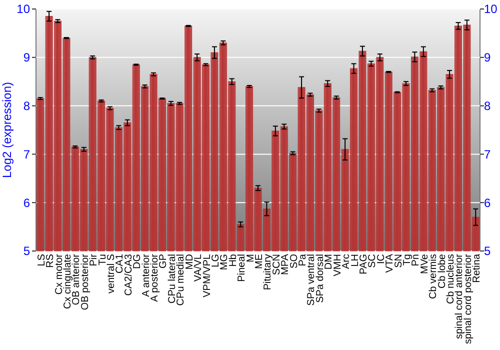 This screenshot has height=350, width=500. What do you see at coordinates (355, 260) in the screenshot?
I see `x-tick-label: LH` at bounding box center [355, 260].